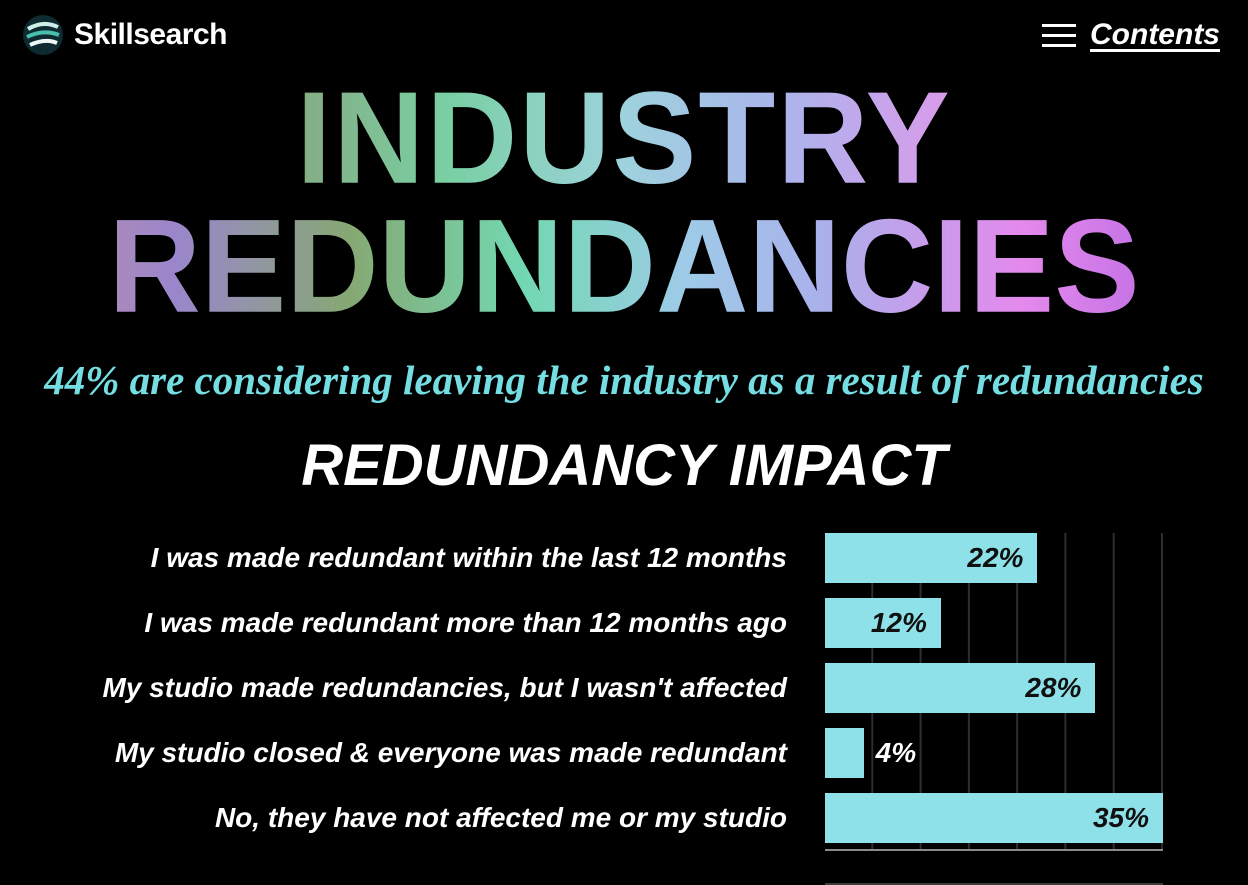  I want to click on bar-track: 28%, so click(994, 687).